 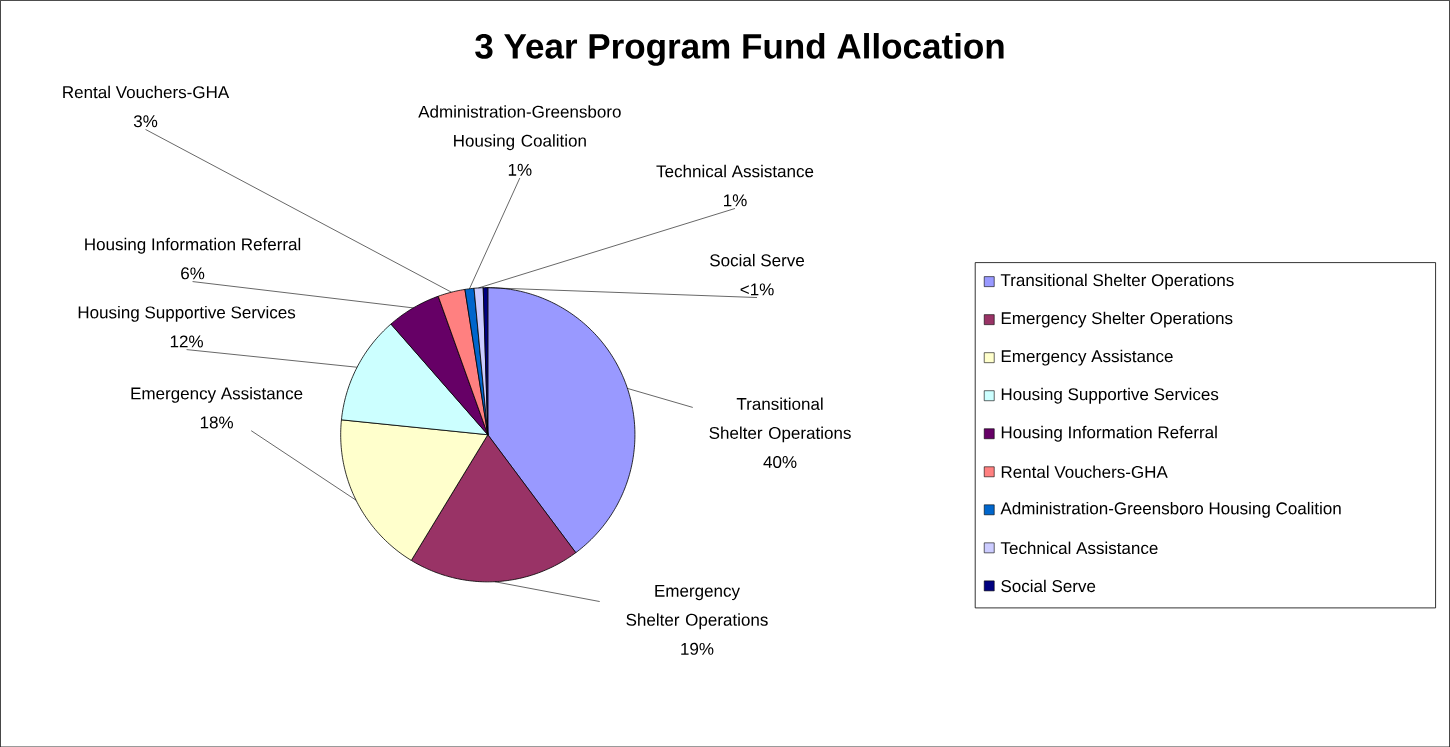 What do you see at coordinates (146, 92) in the screenshot?
I see `category-label: Rental Vouchers-GHA` at bounding box center [146, 92].